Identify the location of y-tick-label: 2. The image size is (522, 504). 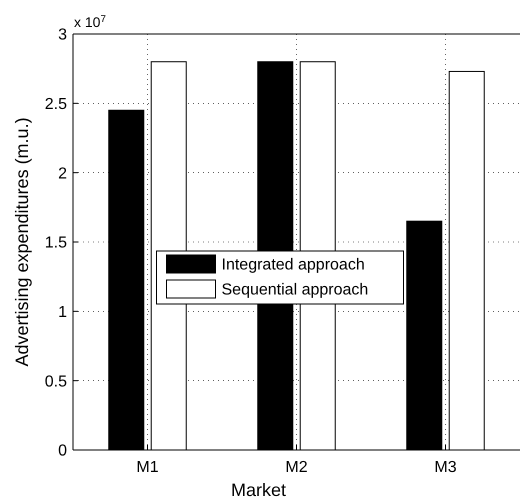
(63, 173).